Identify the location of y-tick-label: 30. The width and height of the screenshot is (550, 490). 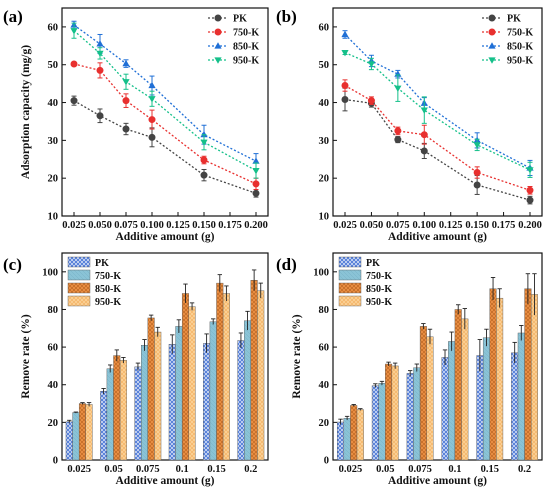
(53, 141).